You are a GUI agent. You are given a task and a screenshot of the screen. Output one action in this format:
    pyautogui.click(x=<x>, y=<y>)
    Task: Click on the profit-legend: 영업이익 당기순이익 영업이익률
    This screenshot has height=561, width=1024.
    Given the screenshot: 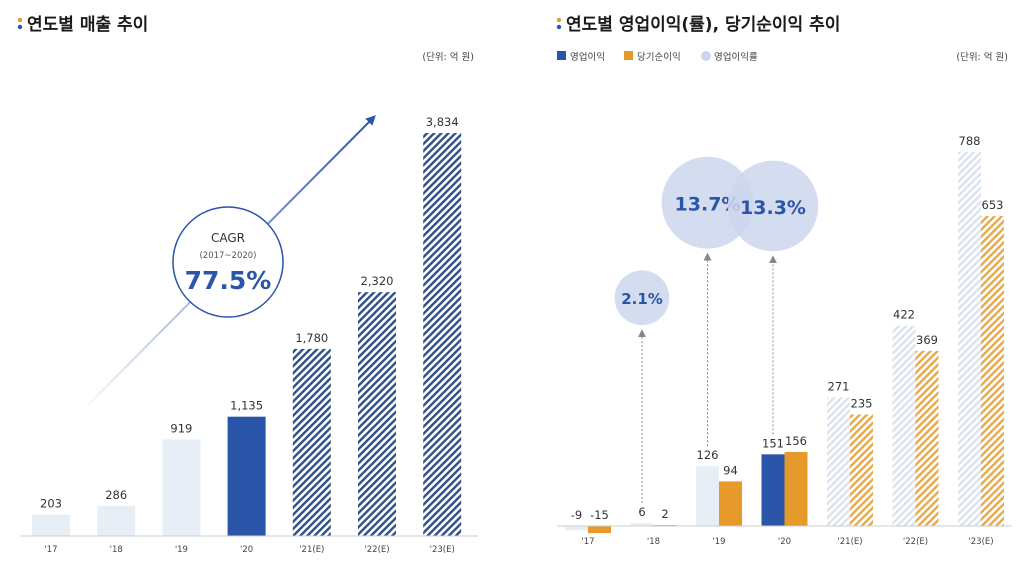 What is the action you would take?
    pyautogui.click(x=657, y=57)
    